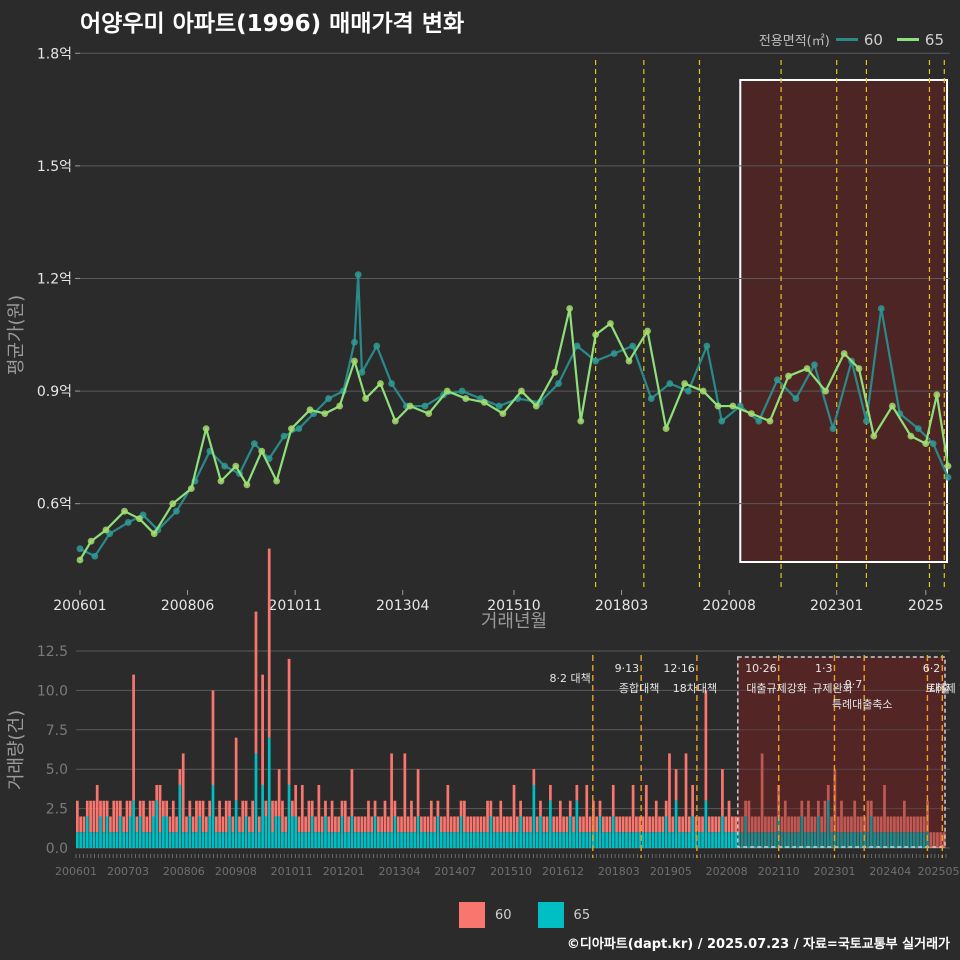 This screenshot has width=960, height=960. What do you see at coordinates (511, 871) in the screenshot?
I see `bar-x-tick-label: 201510` at bounding box center [511, 871].